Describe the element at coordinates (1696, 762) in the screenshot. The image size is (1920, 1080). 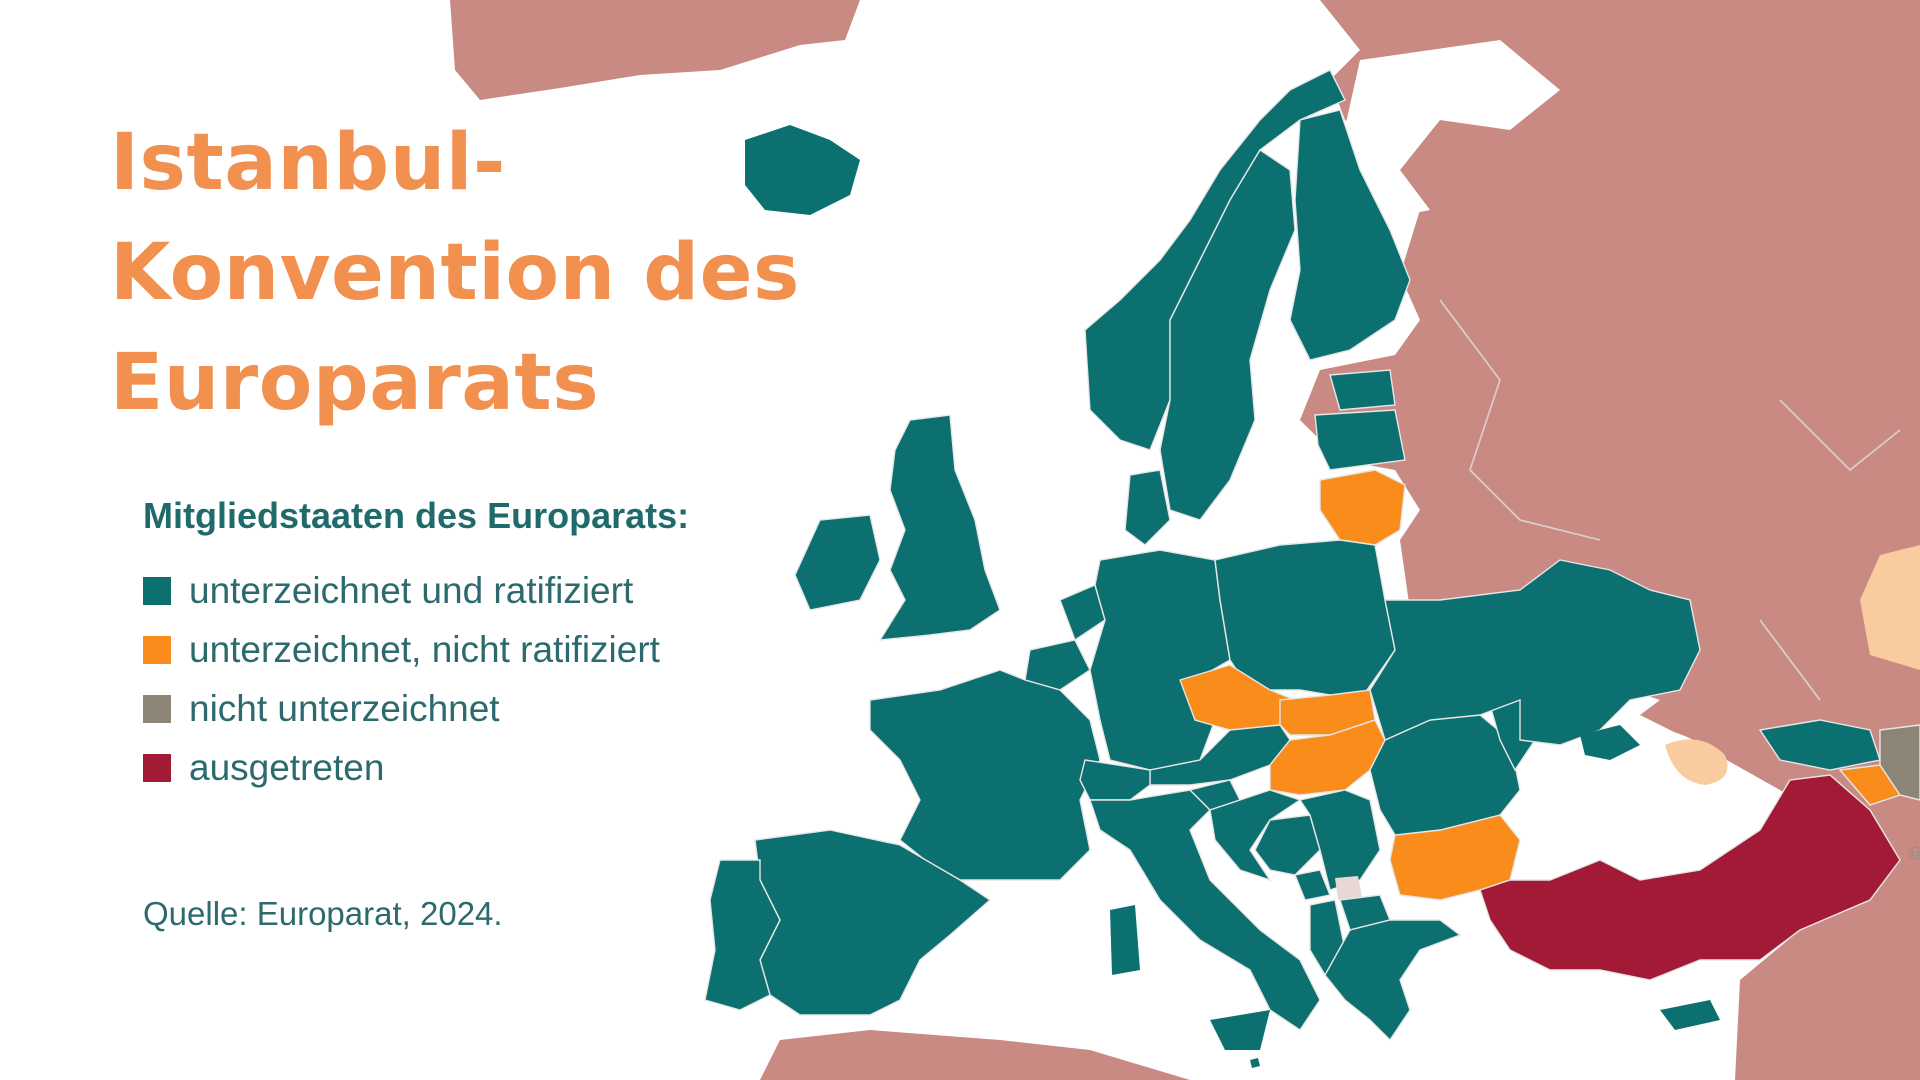
I see `azov-light` at that location.